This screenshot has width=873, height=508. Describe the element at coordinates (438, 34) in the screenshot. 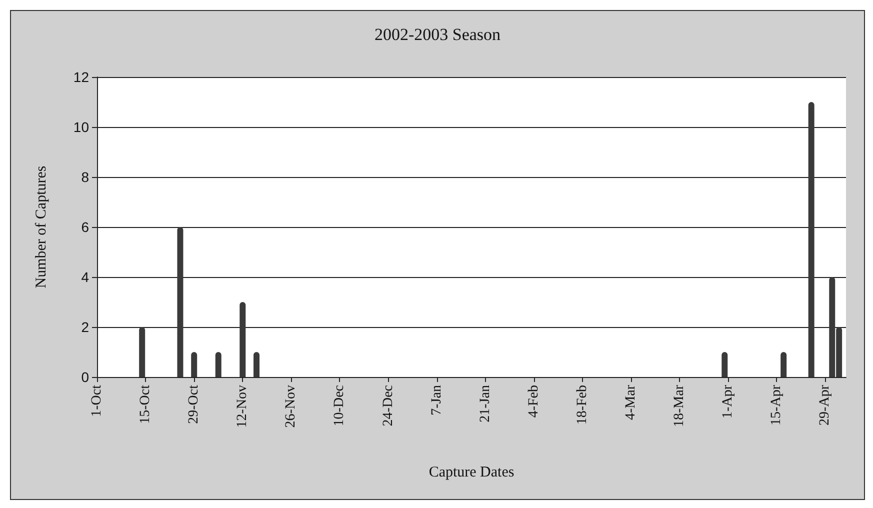

I see `chart-title: 2002-2003 Season` at that location.